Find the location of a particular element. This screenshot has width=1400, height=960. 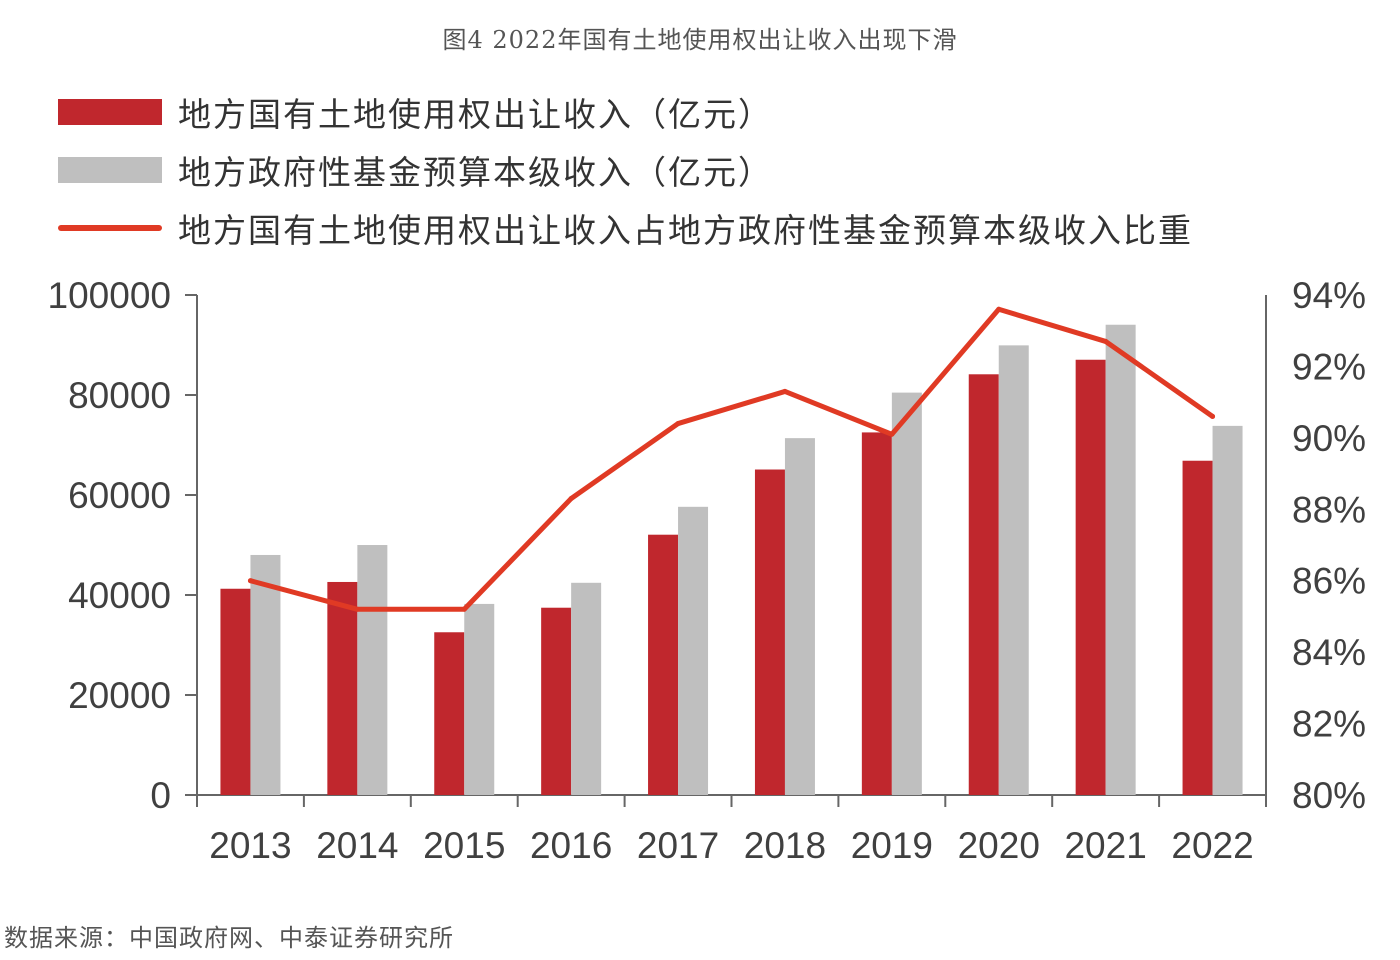

legend-swatch-ratio is located at coordinates (110, 228).